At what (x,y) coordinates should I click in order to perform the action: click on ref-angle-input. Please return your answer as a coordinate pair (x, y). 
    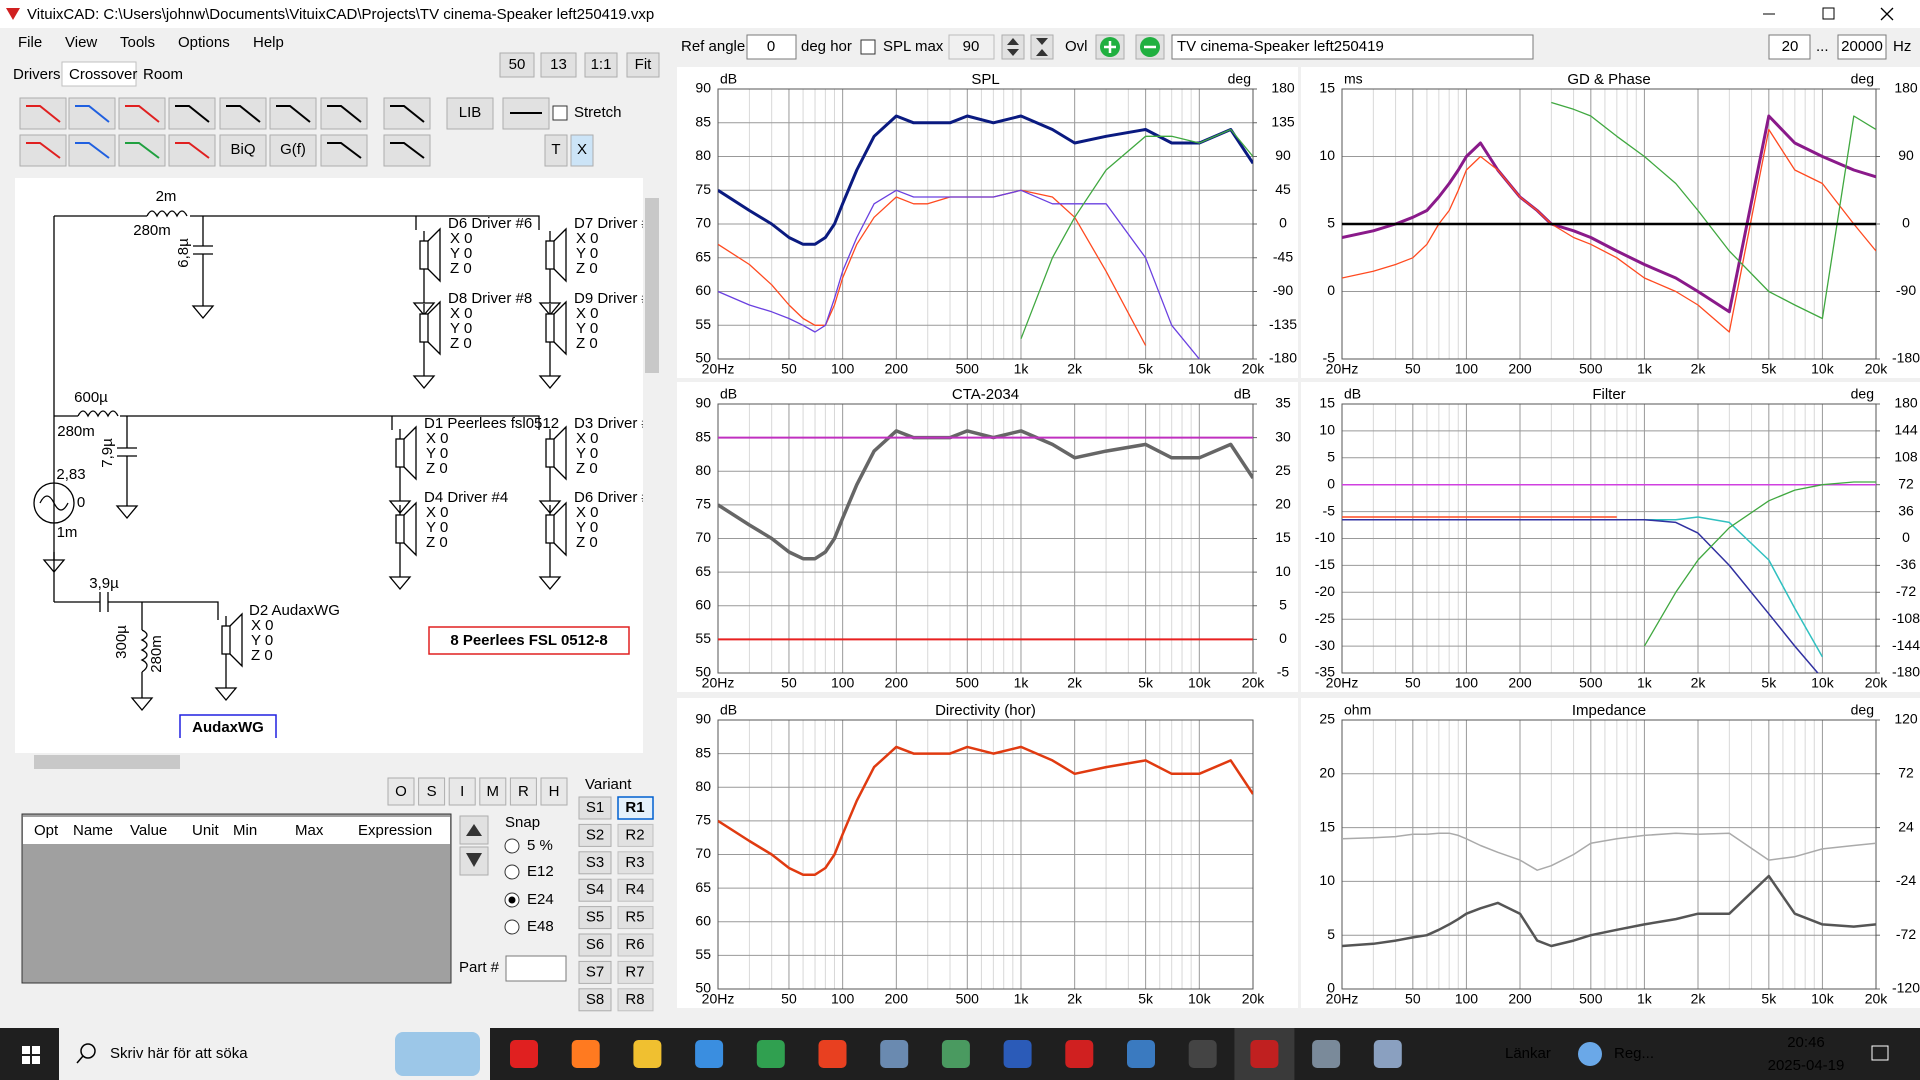
    Looking at the image, I should click on (771, 47).